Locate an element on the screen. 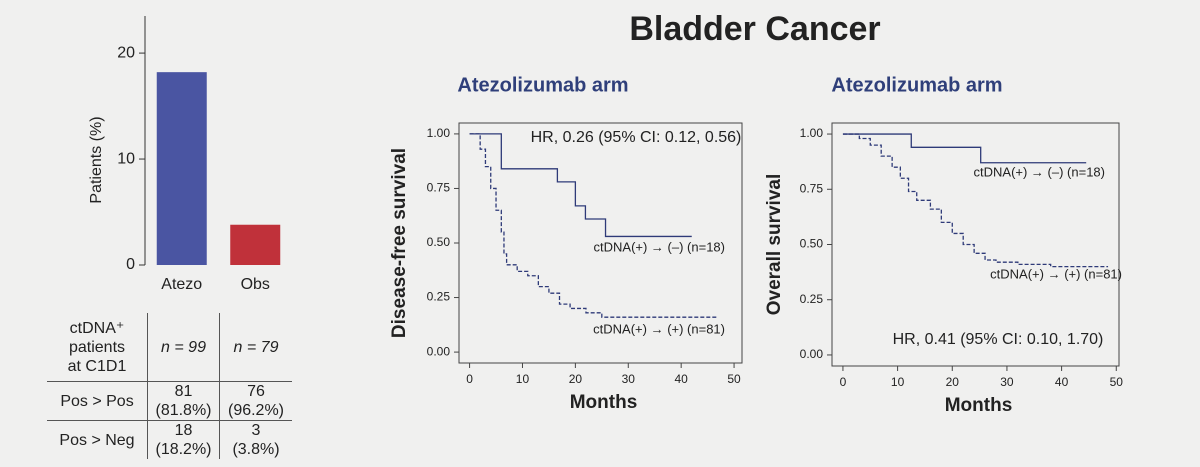 The image size is (1200, 467). table-header: n = 79 is located at coordinates (255, 347).